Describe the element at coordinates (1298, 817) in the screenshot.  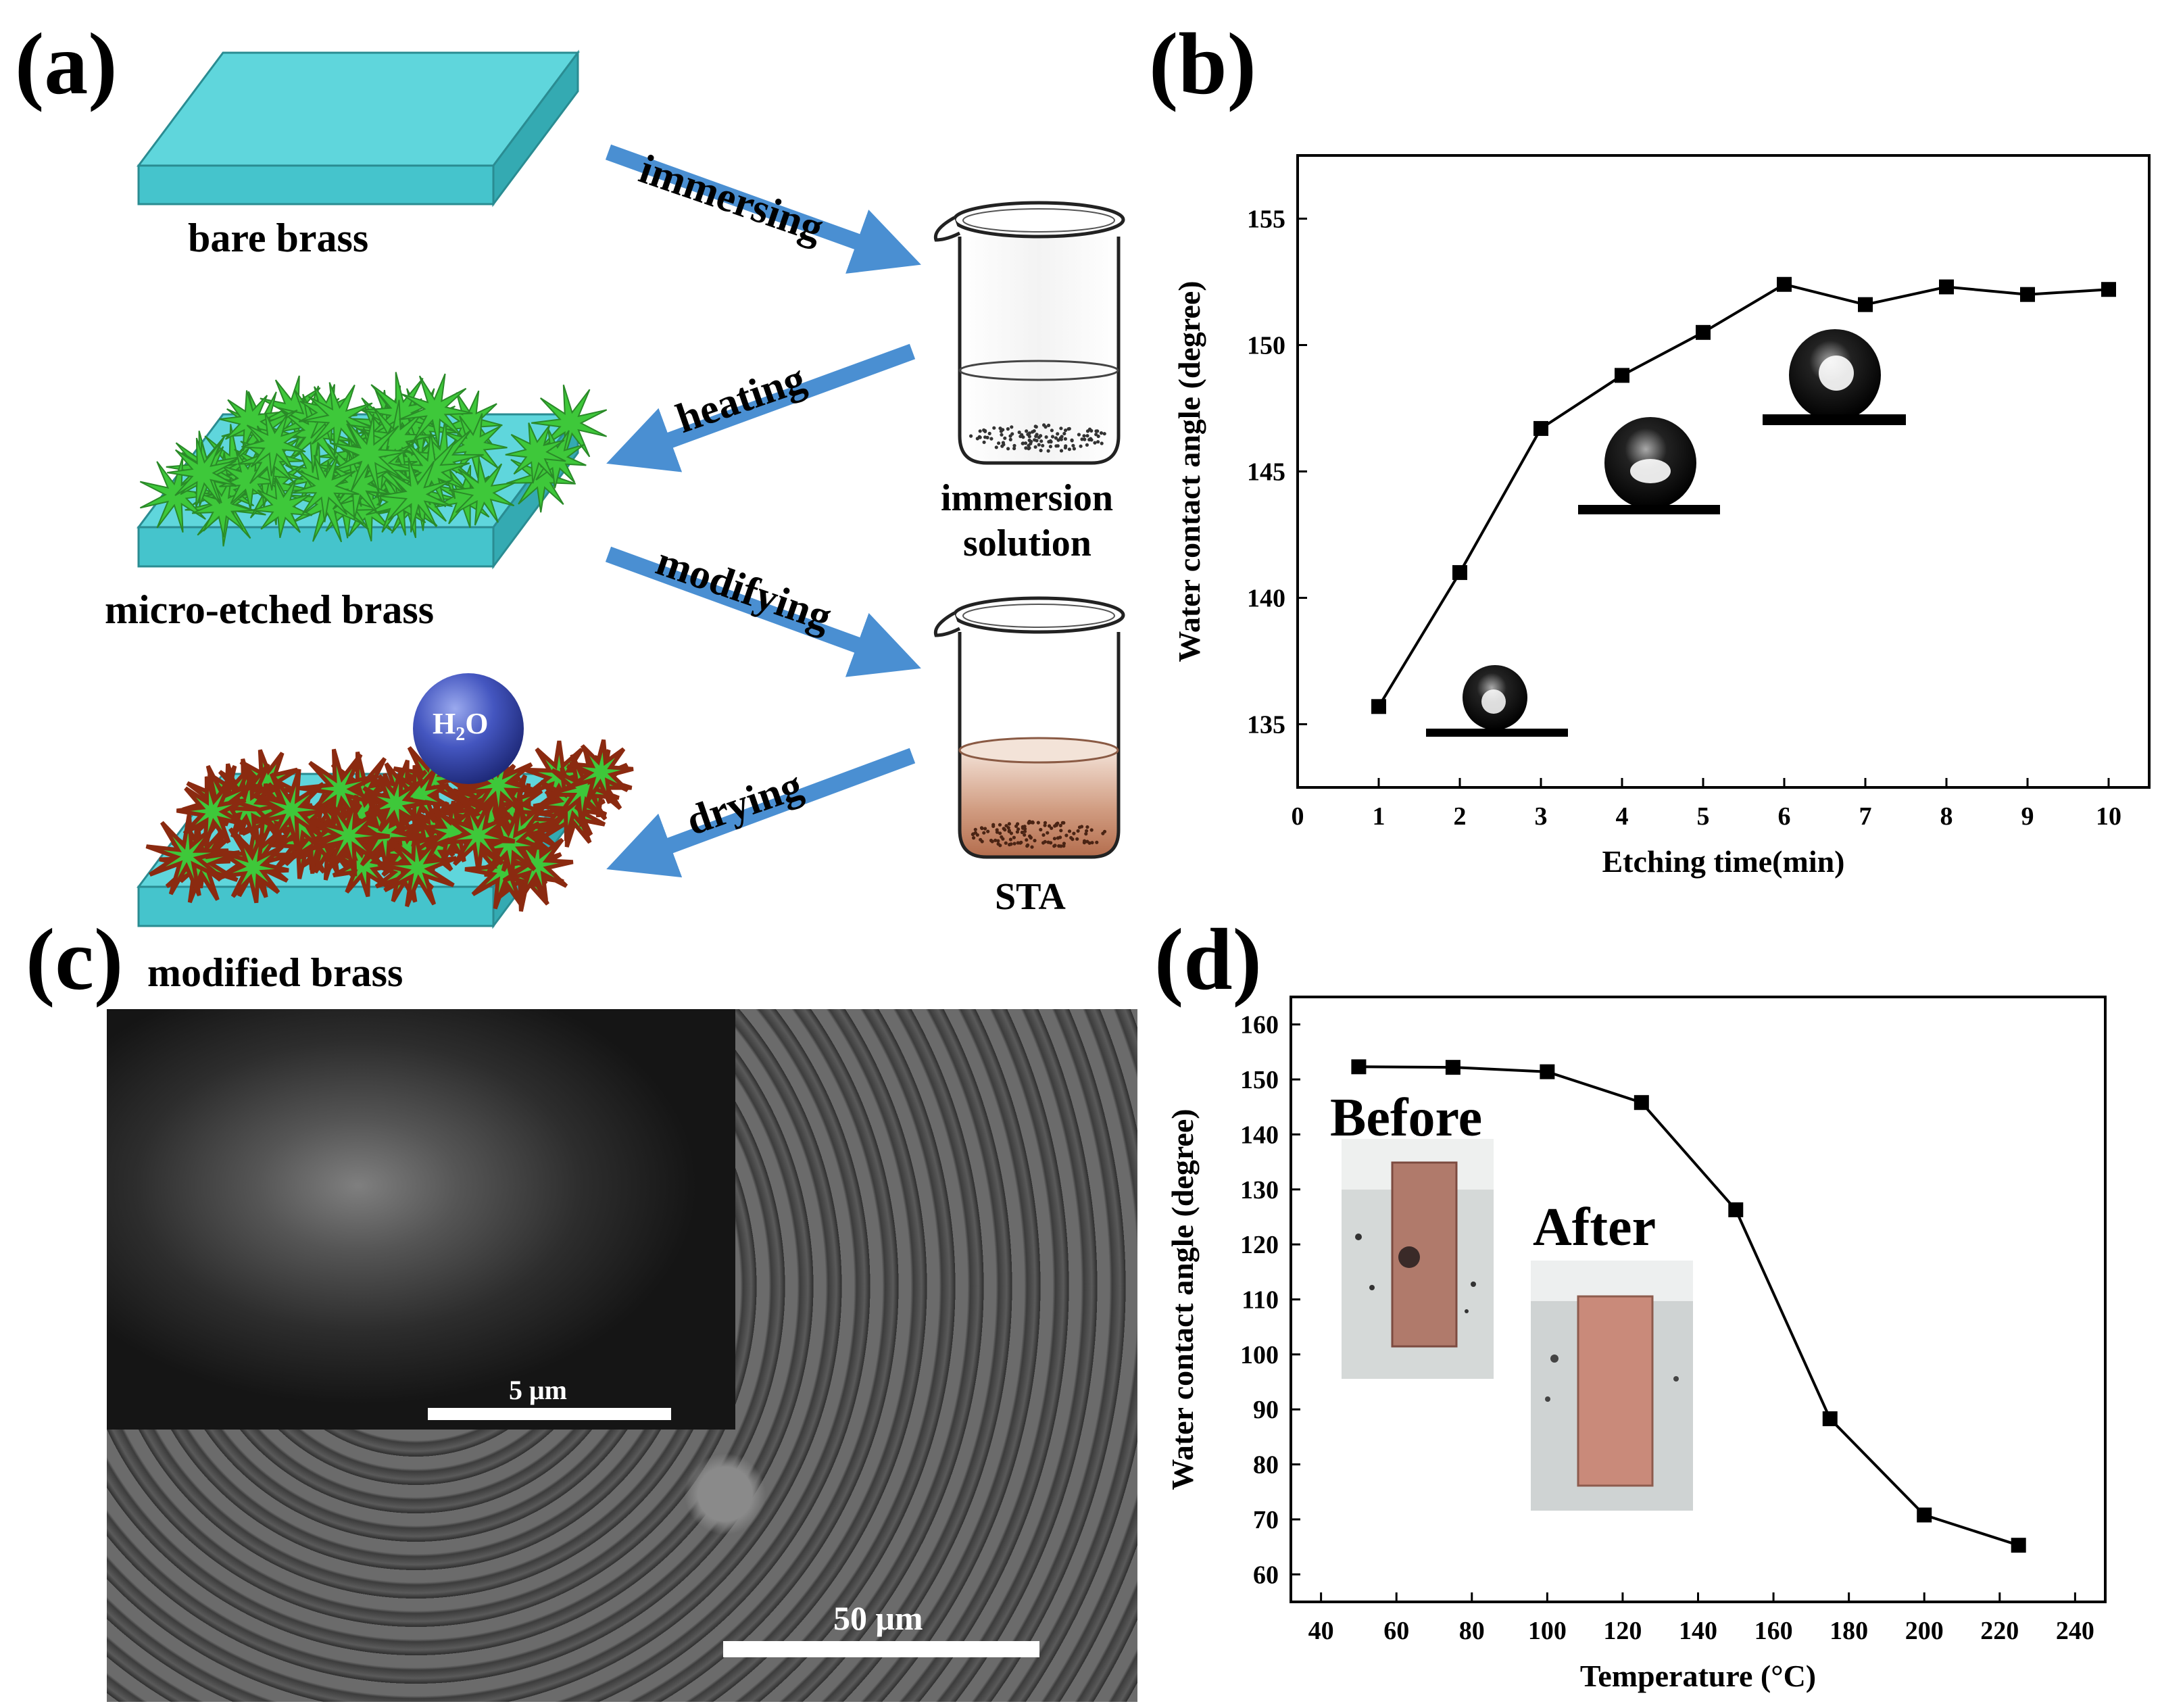
I see `x-tick-label: 0` at that location.